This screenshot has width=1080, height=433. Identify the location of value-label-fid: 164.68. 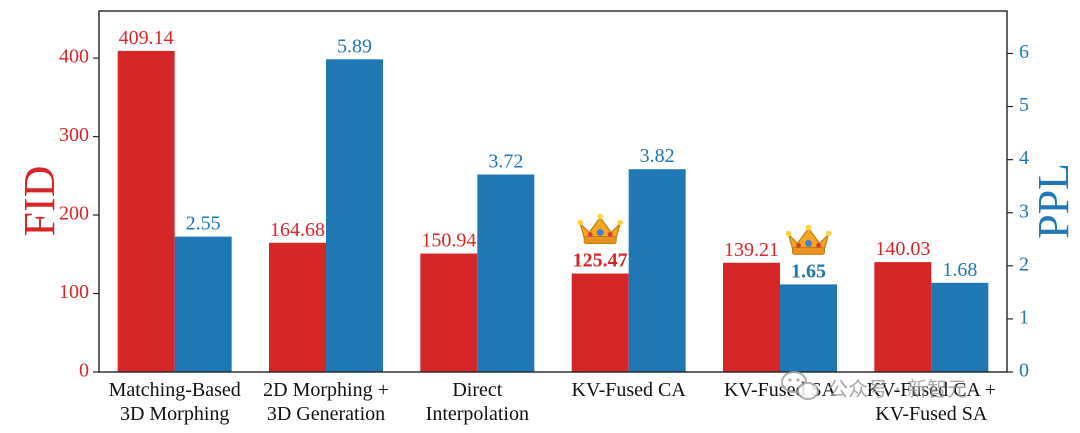
(297, 230).